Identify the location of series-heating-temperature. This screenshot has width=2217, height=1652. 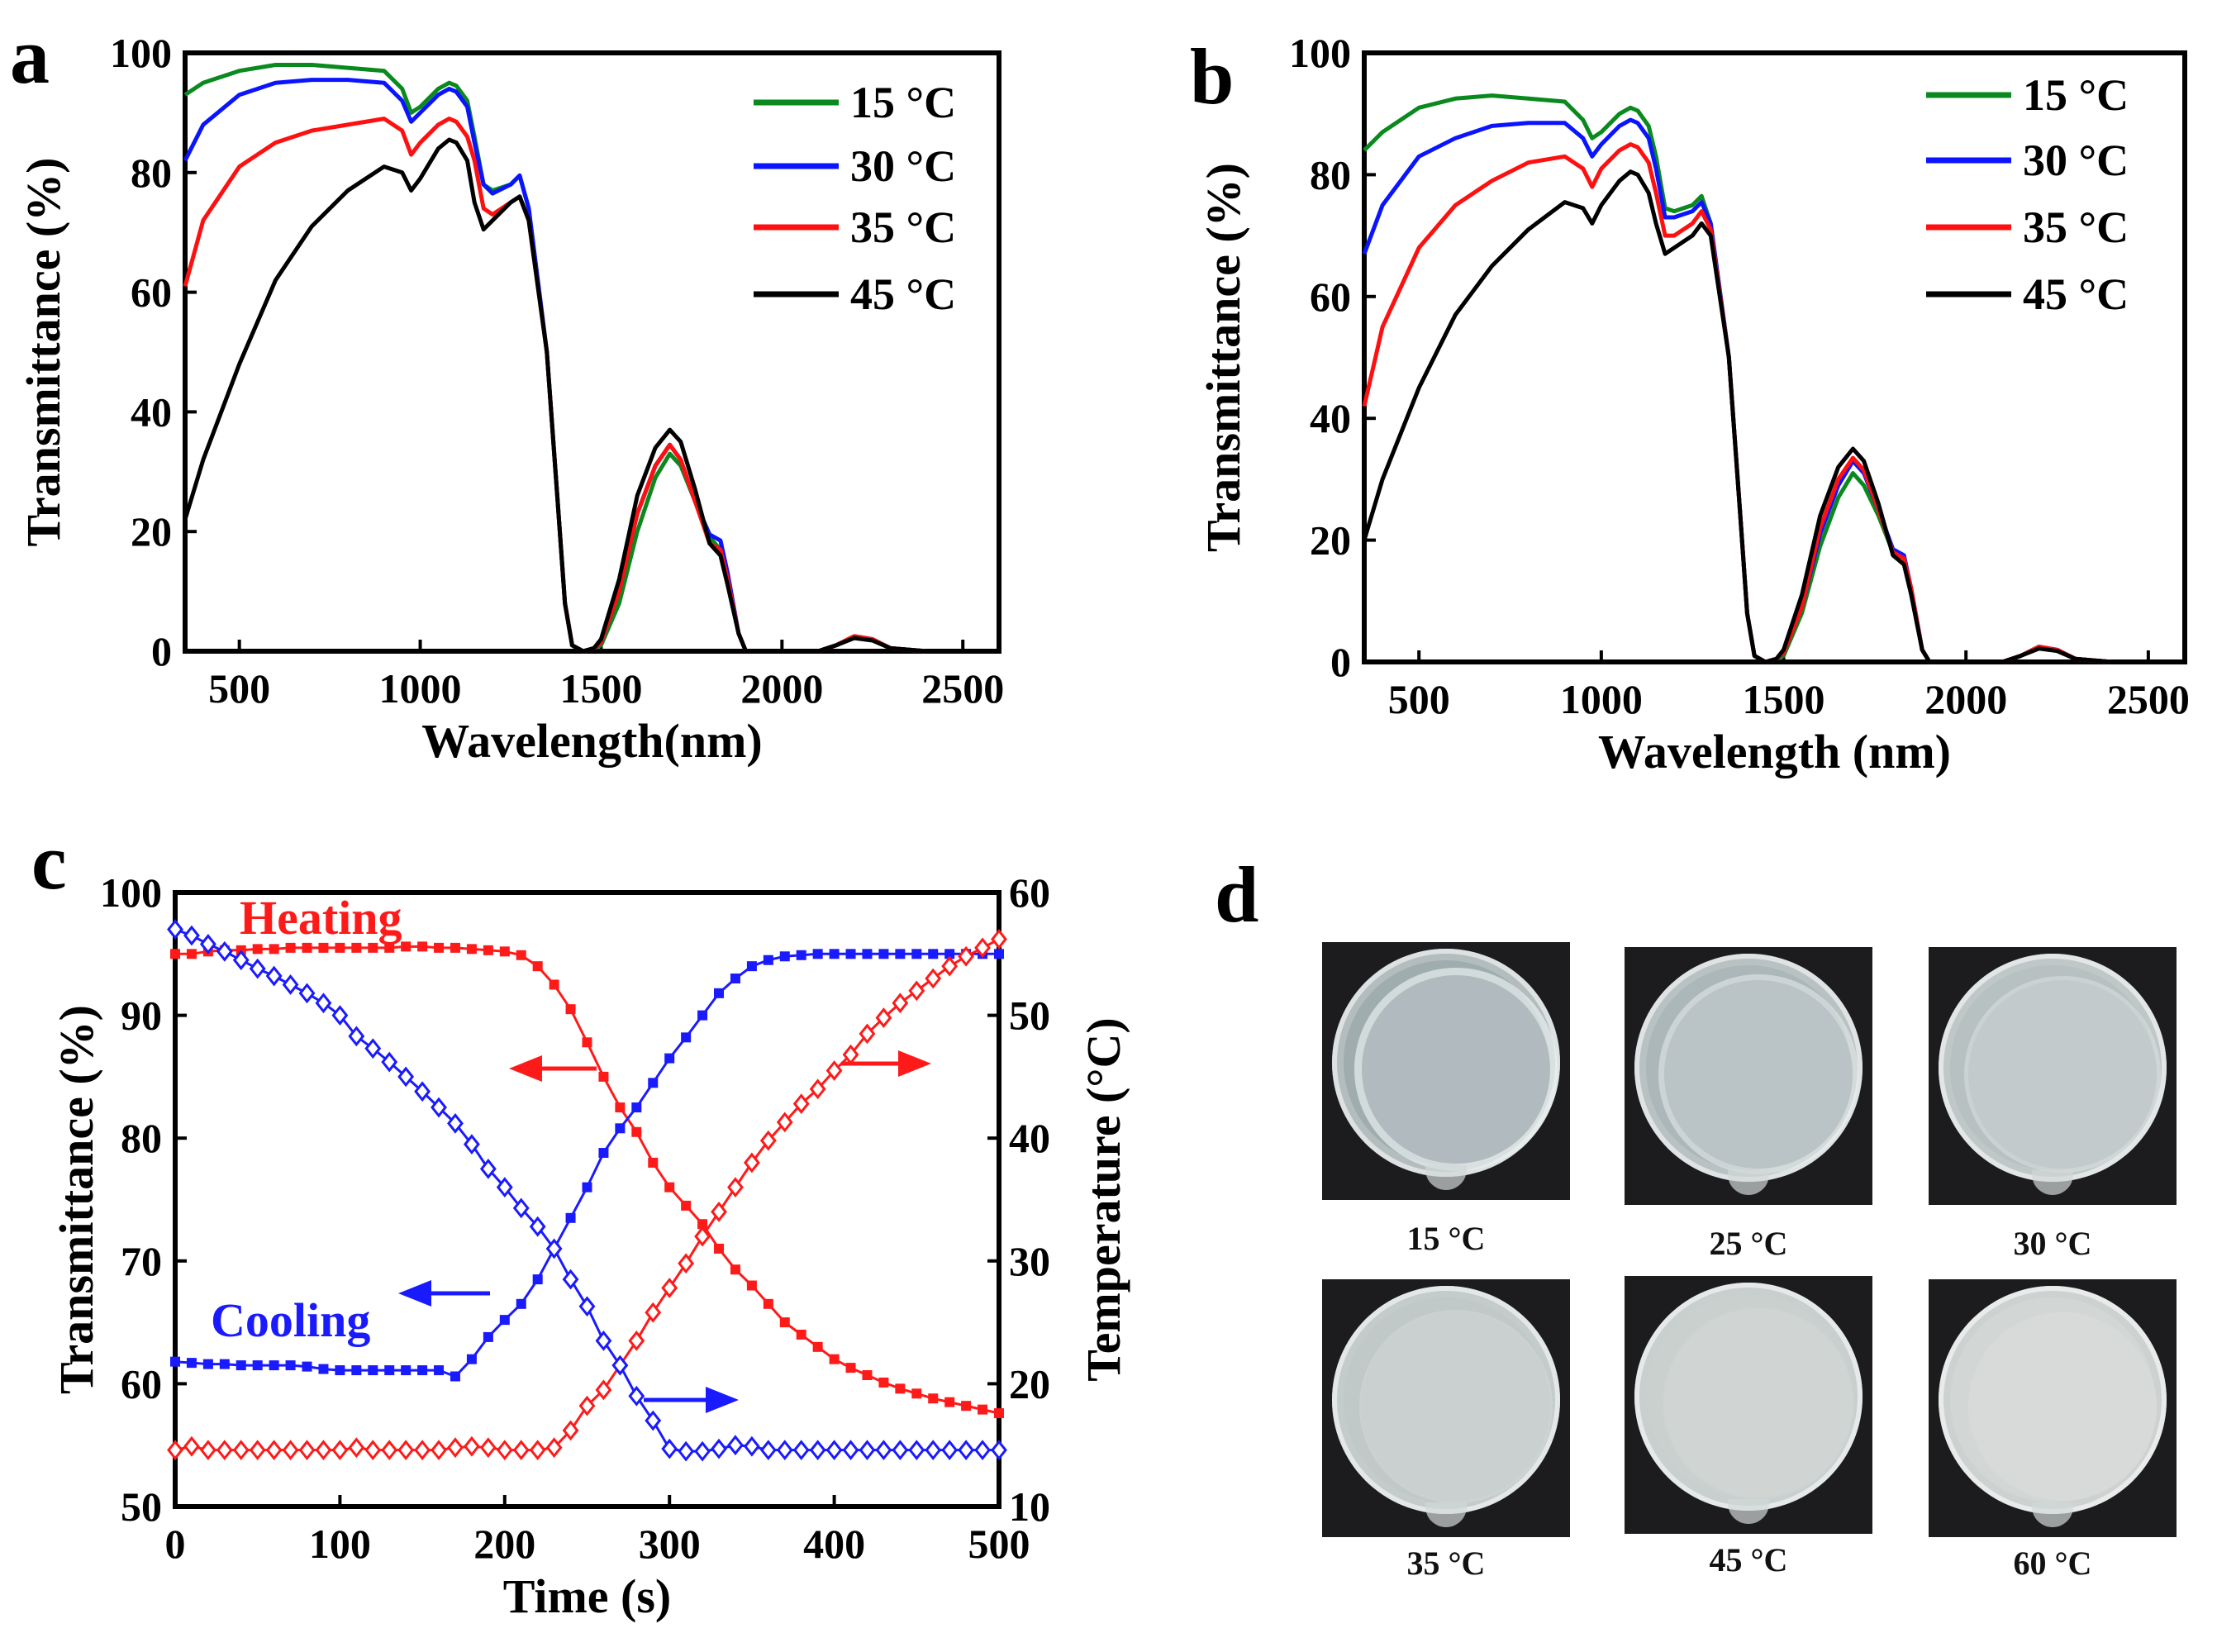
(587, 1195).